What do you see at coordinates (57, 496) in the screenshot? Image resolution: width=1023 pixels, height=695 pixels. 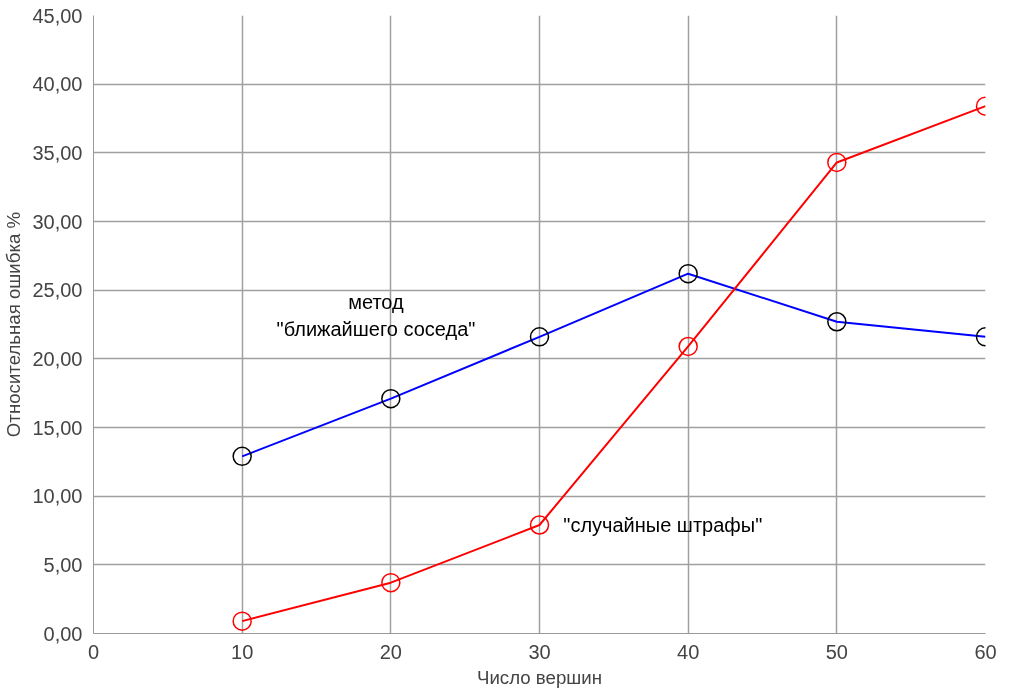 I see `y-tick-label: 10,00` at bounding box center [57, 496].